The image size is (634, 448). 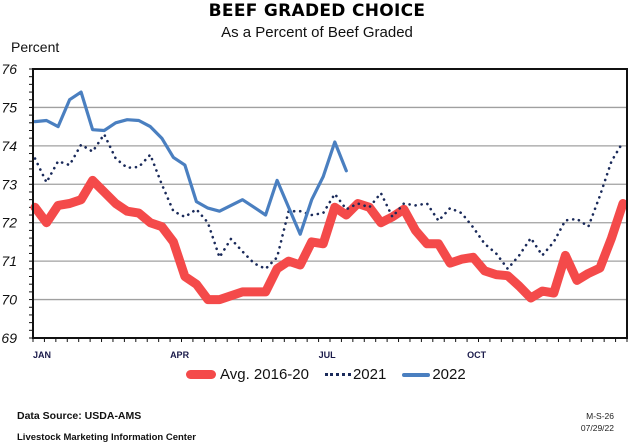 What do you see at coordinates (477, 355) in the screenshot?
I see `x-tick-label: OCT` at bounding box center [477, 355].